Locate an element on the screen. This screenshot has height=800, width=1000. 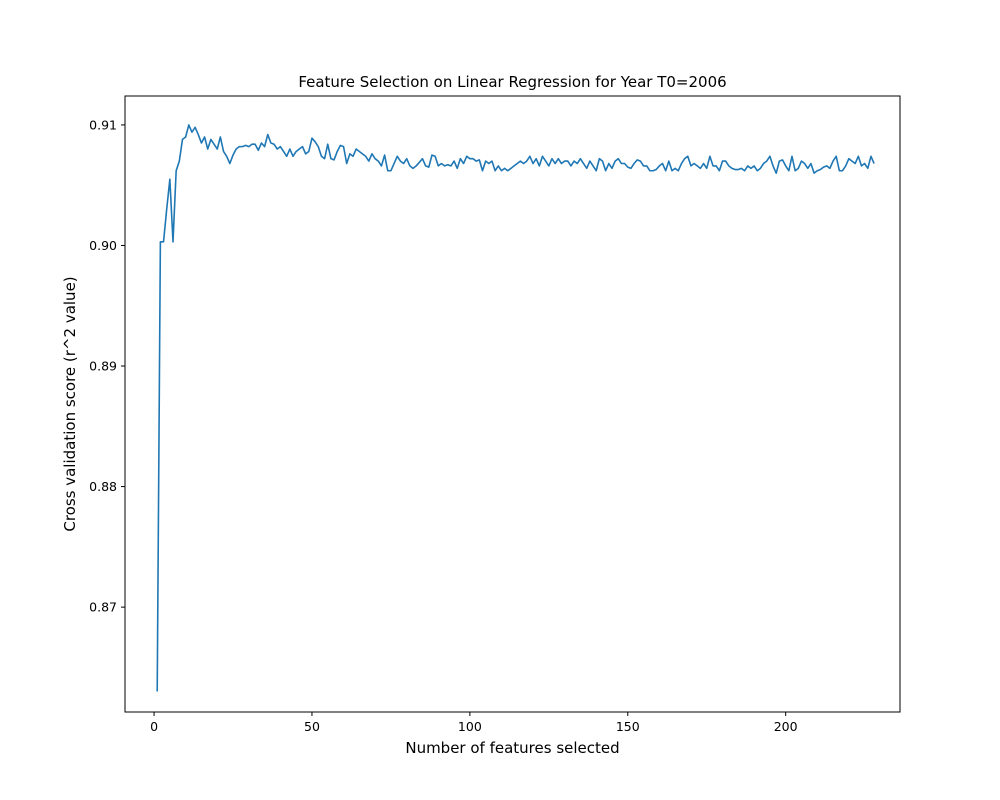
x-tick-label: 50 is located at coordinates (312, 726).